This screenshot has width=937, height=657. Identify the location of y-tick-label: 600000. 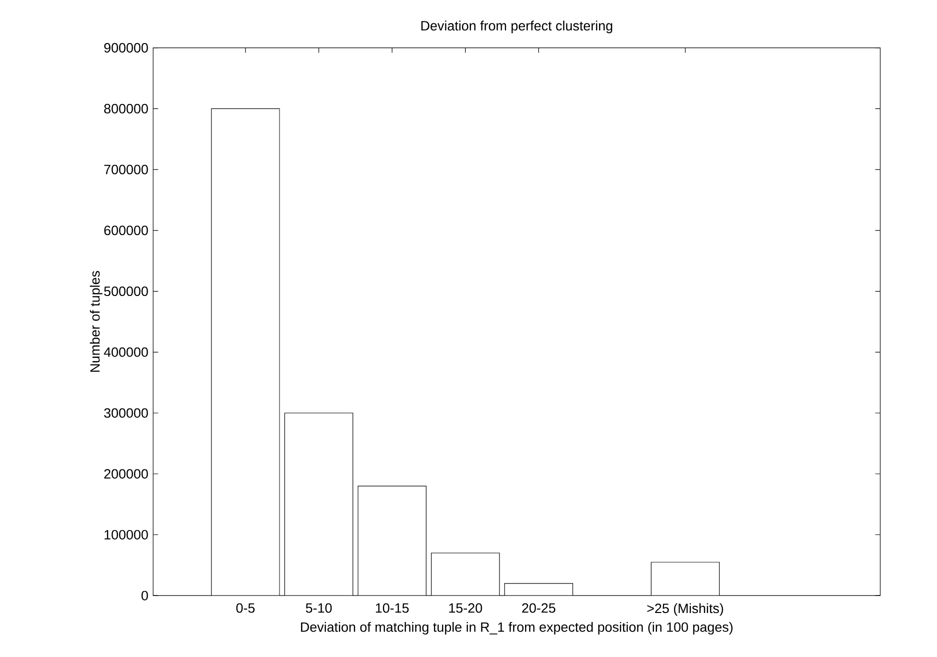
(126, 230).